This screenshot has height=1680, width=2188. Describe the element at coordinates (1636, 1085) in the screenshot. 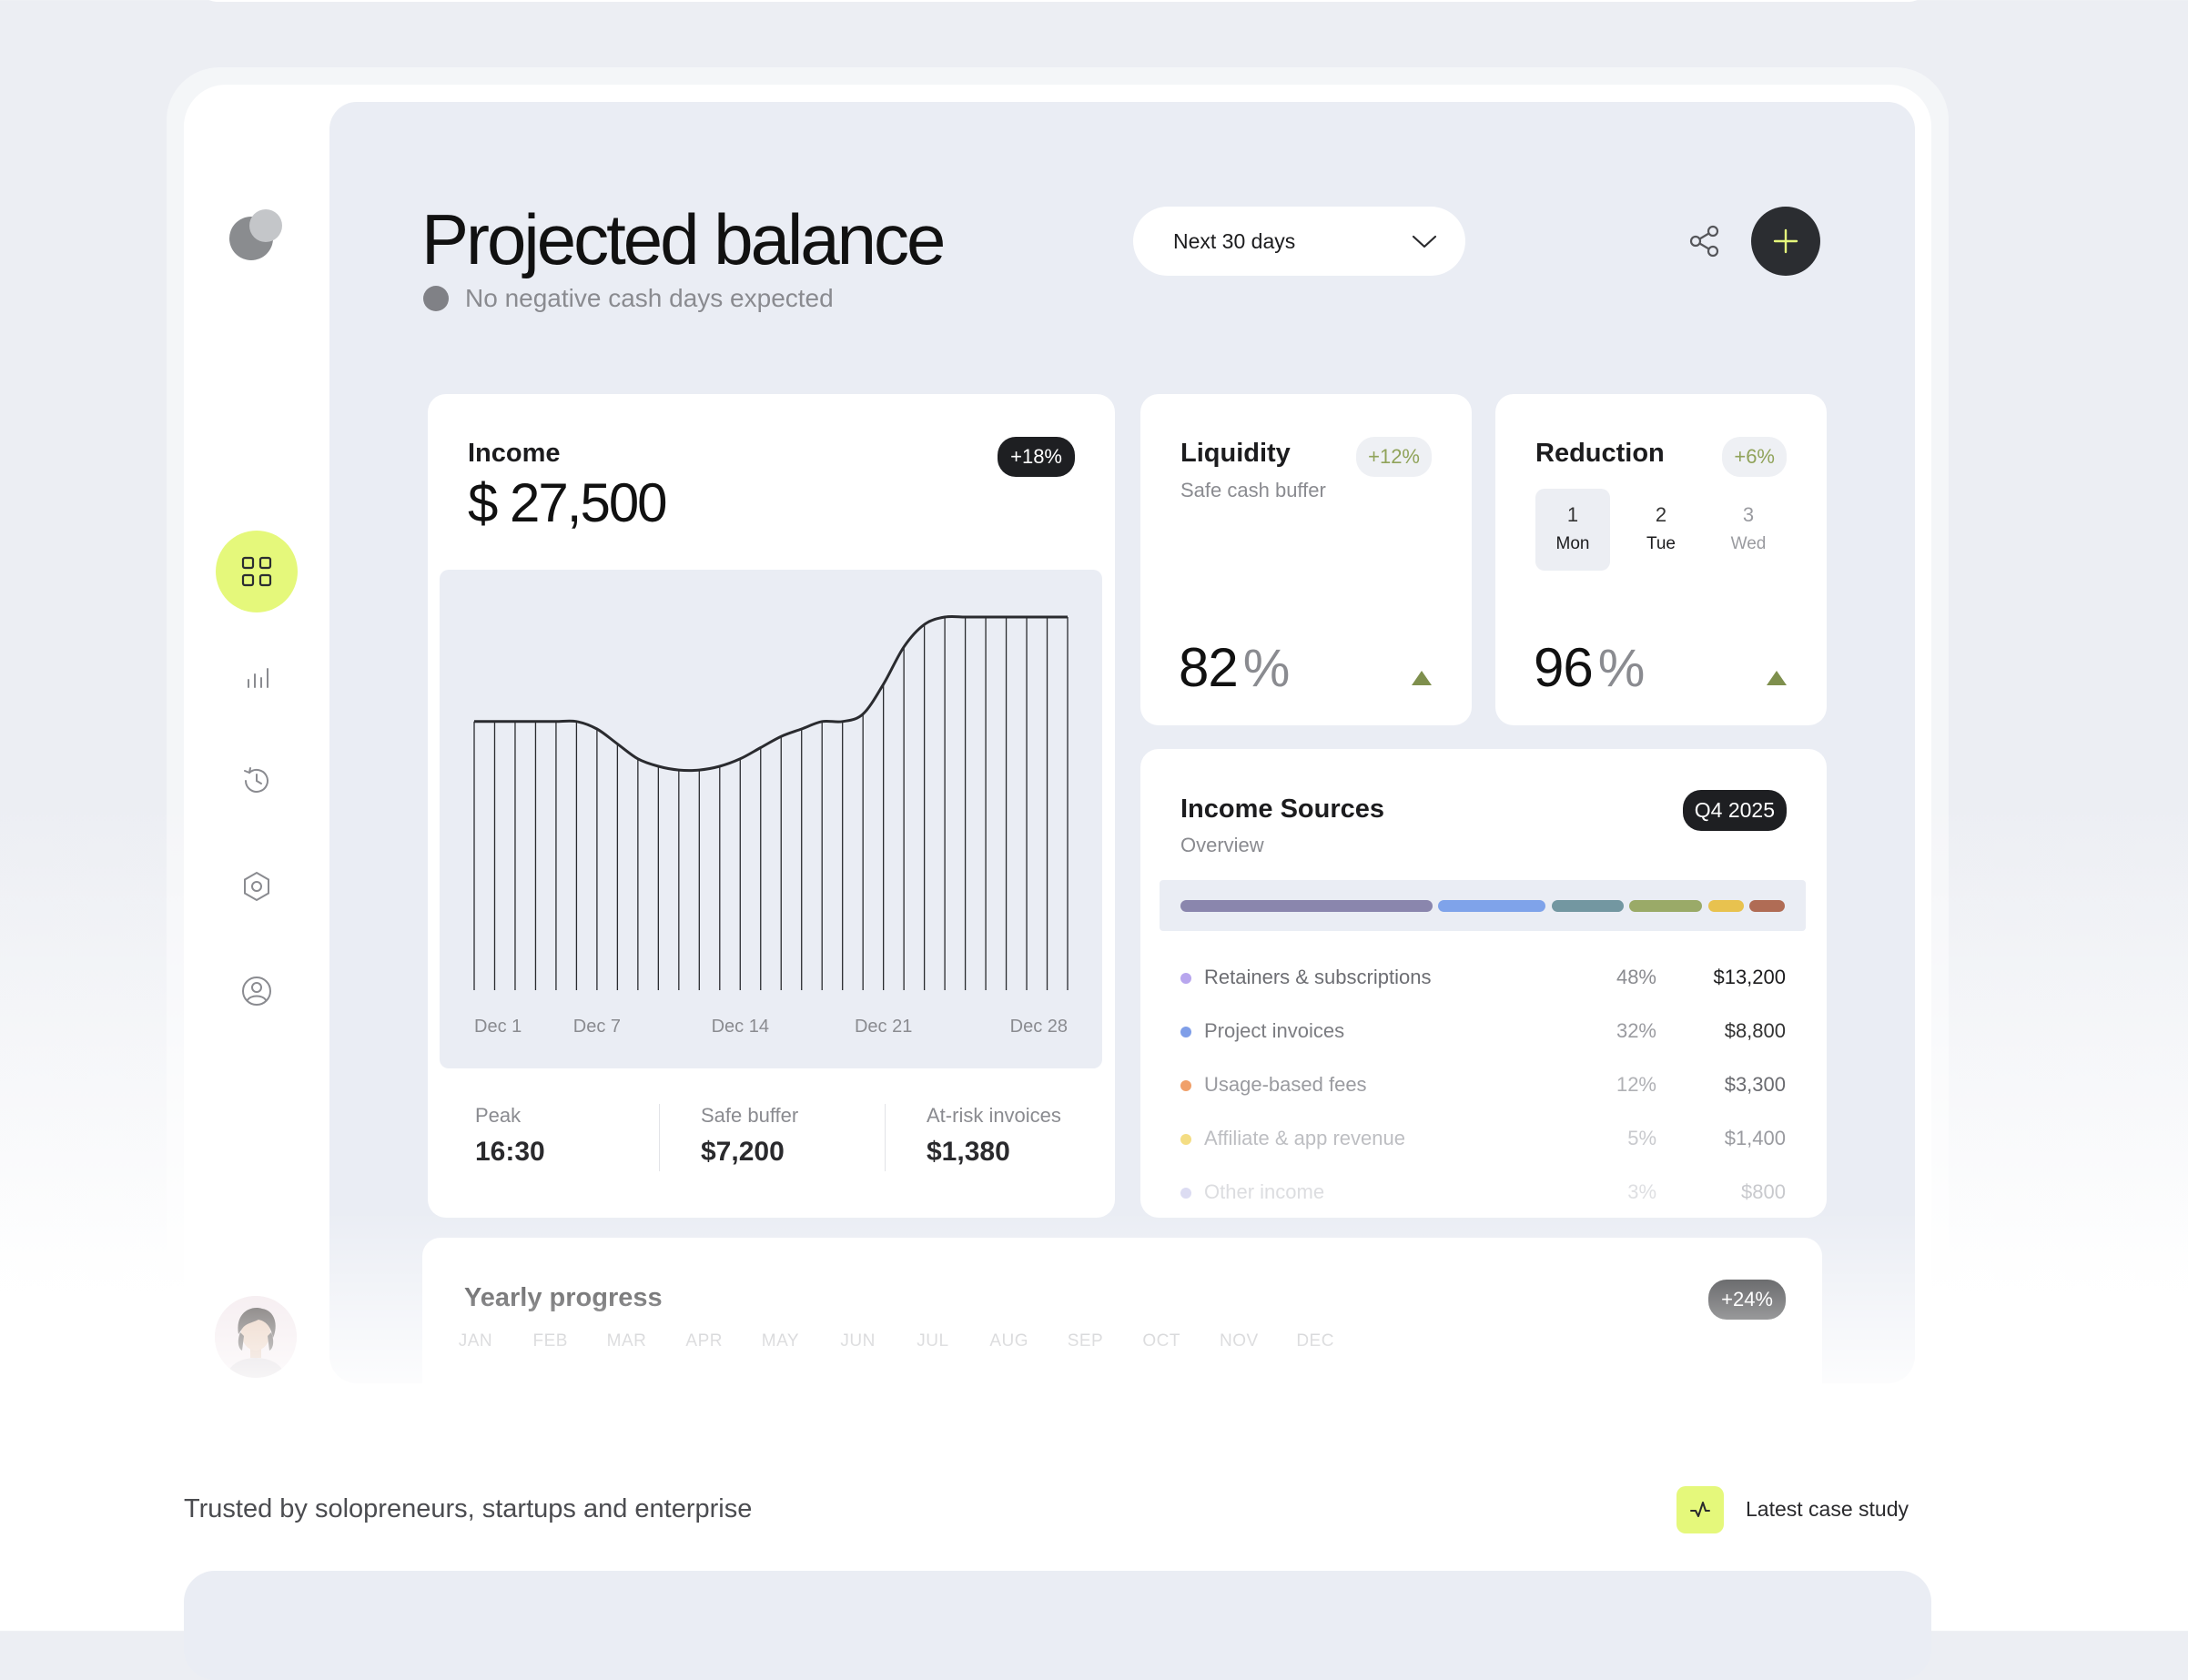

I see `source-percent: 12%` at that location.